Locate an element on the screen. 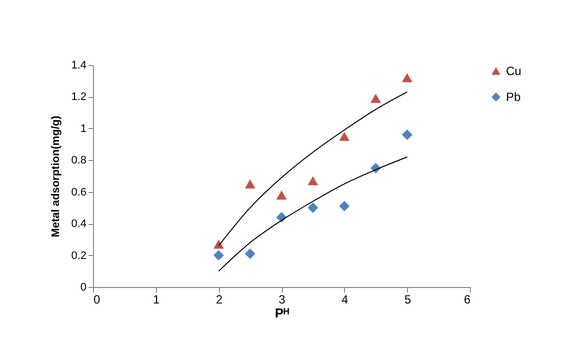 Image resolution: width=564 pixels, height=339 pixels. x-axis-title: Pᴴ is located at coordinates (282, 313).